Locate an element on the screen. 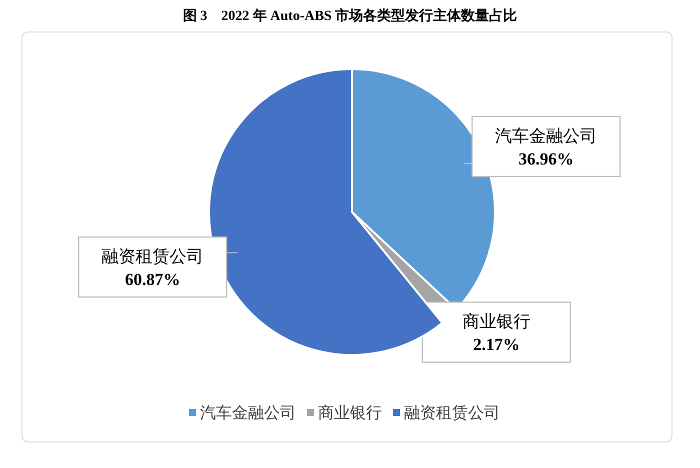 This screenshot has height=468, width=700. slice-label: 融资租赁公司 is located at coordinates (153, 256).